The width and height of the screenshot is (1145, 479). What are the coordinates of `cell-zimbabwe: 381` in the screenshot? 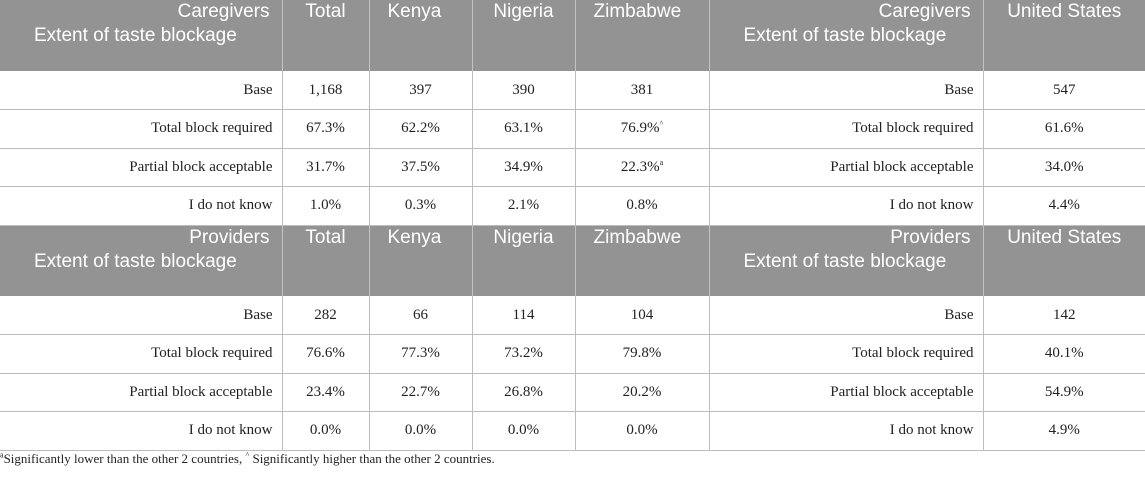 It's located at (642, 90).